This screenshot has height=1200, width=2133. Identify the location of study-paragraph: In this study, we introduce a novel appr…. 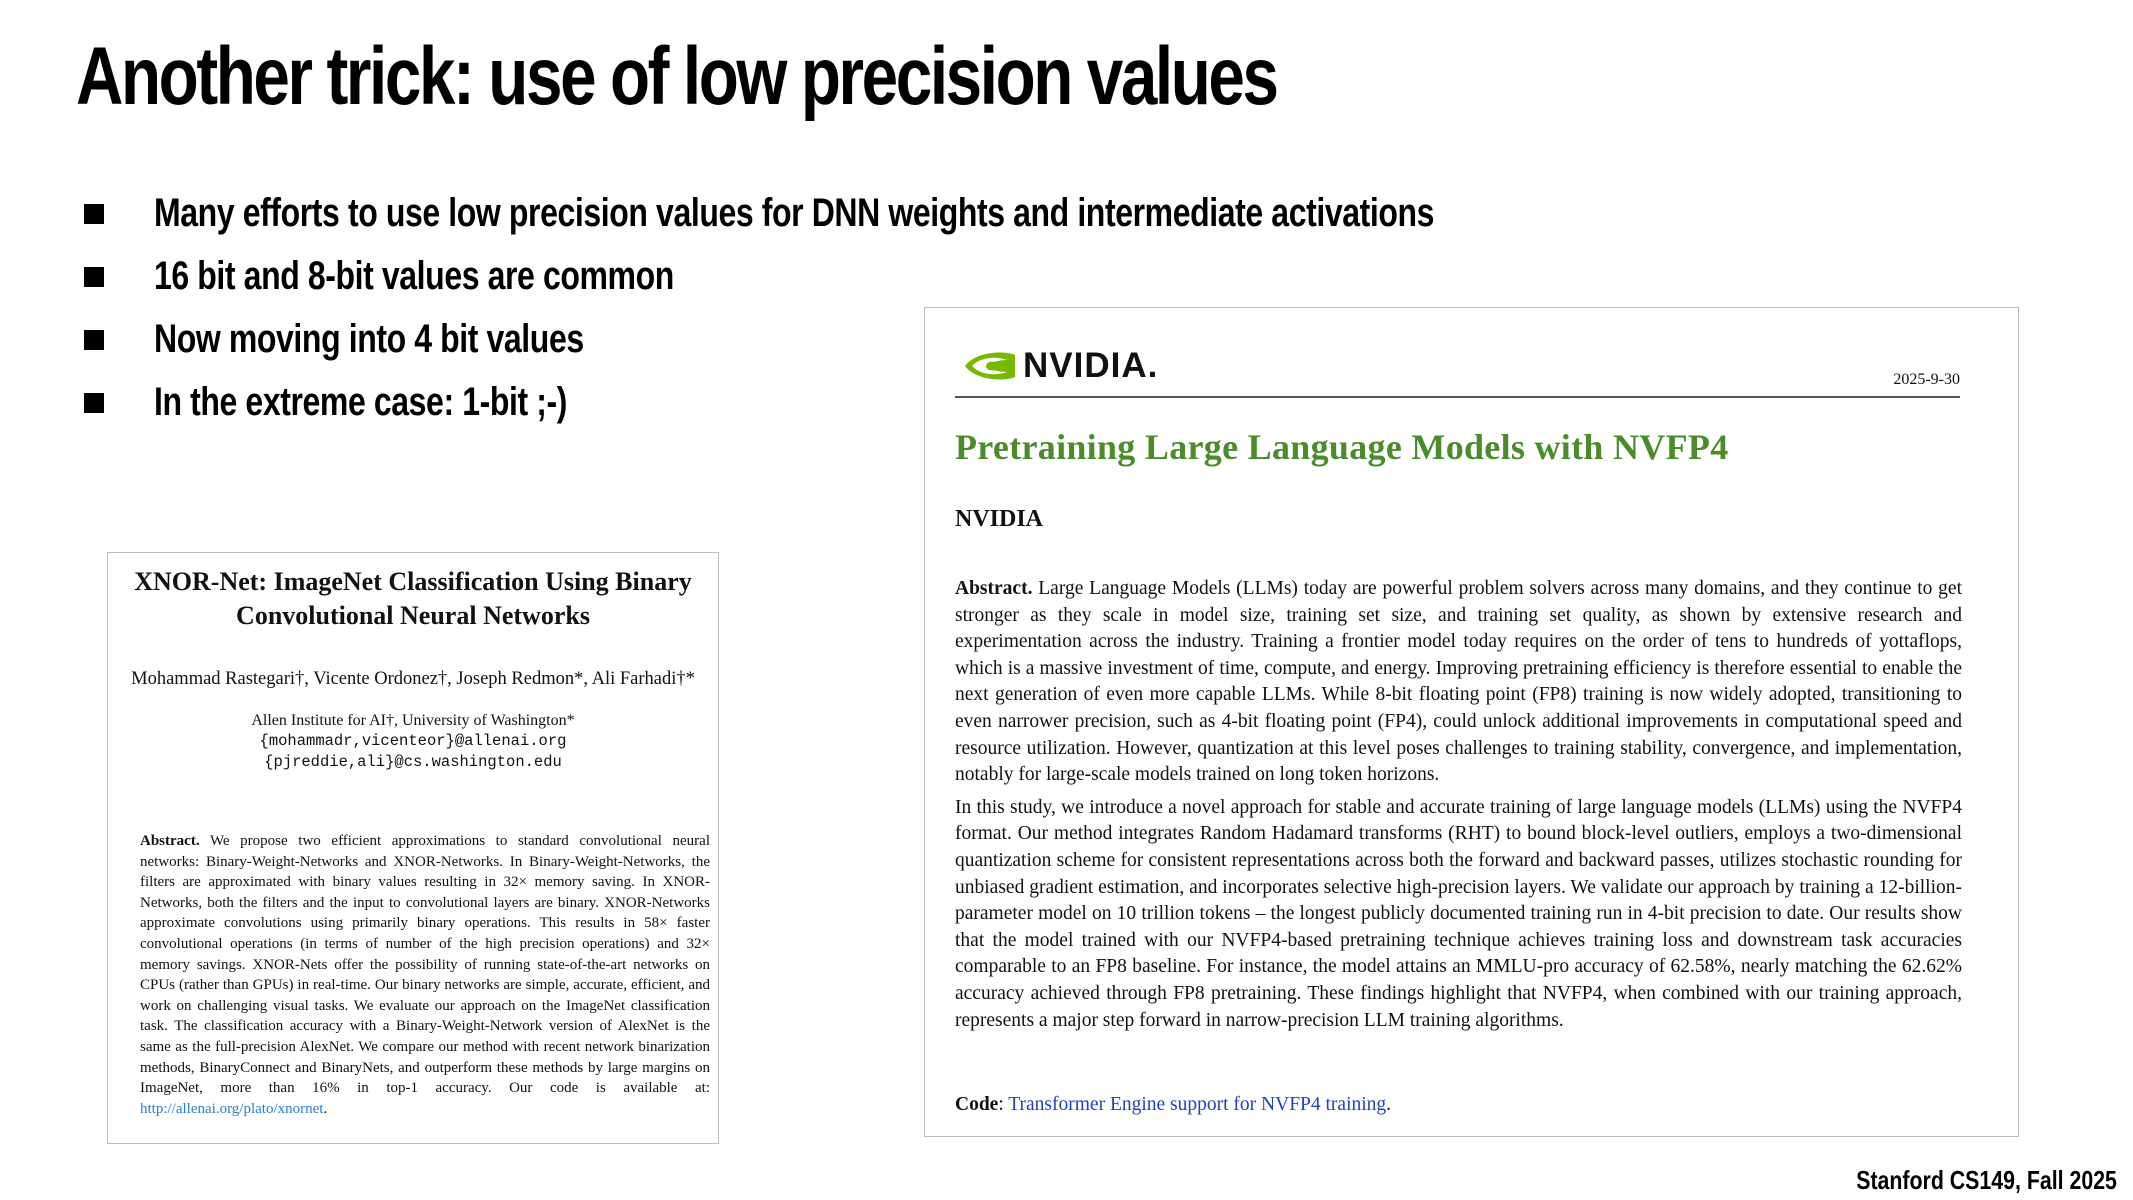
(1458, 913).